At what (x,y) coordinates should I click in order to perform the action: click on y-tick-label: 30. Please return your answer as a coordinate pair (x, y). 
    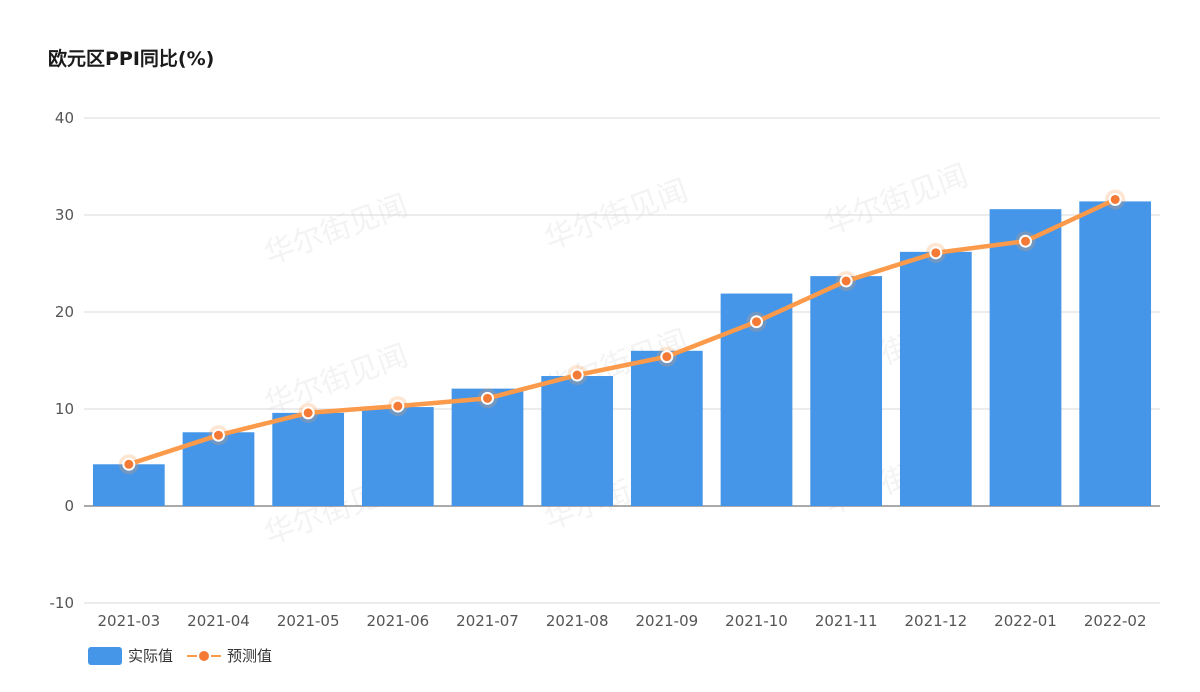
    Looking at the image, I should click on (64, 215).